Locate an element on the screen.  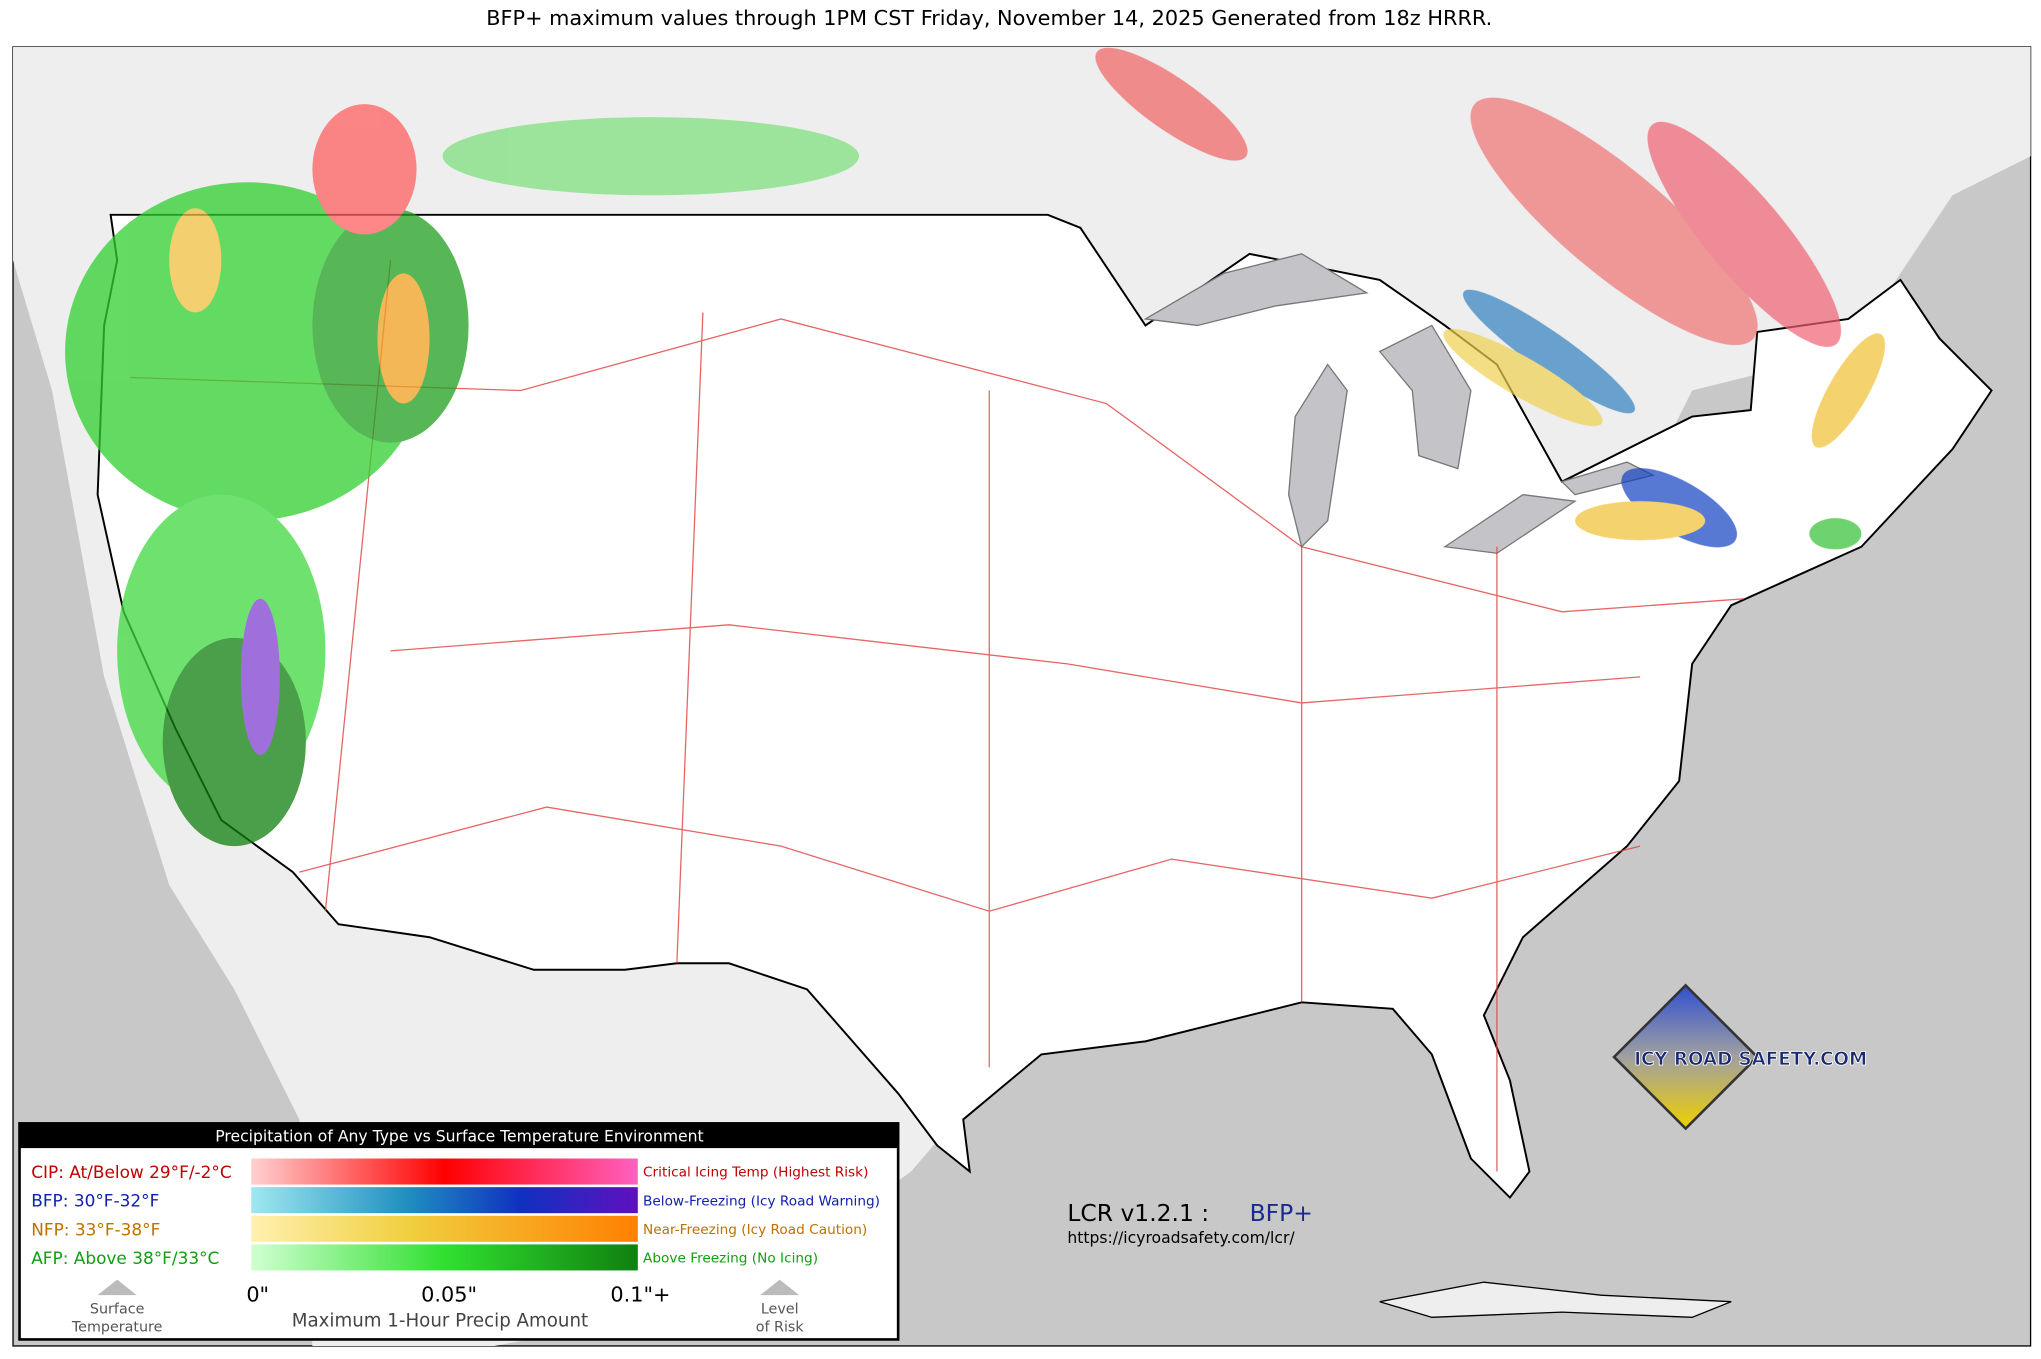
arrow-label: Level is located at coordinates (780, 1309).